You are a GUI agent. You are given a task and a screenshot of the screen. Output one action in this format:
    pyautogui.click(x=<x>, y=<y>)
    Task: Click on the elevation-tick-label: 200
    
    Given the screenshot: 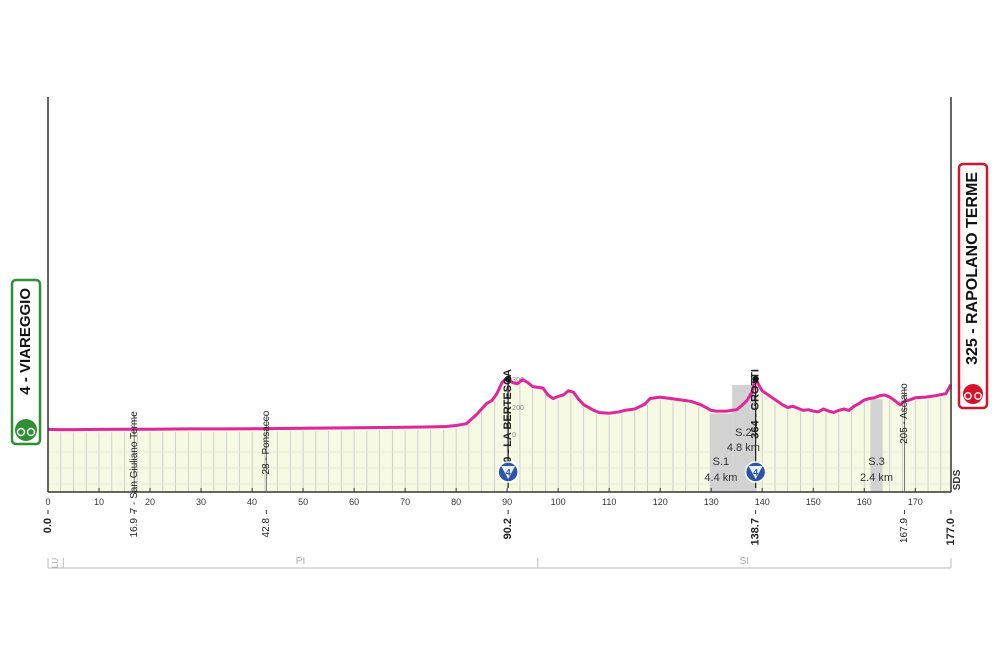 What is the action you would take?
    pyautogui.click(x=518, y=408)
    